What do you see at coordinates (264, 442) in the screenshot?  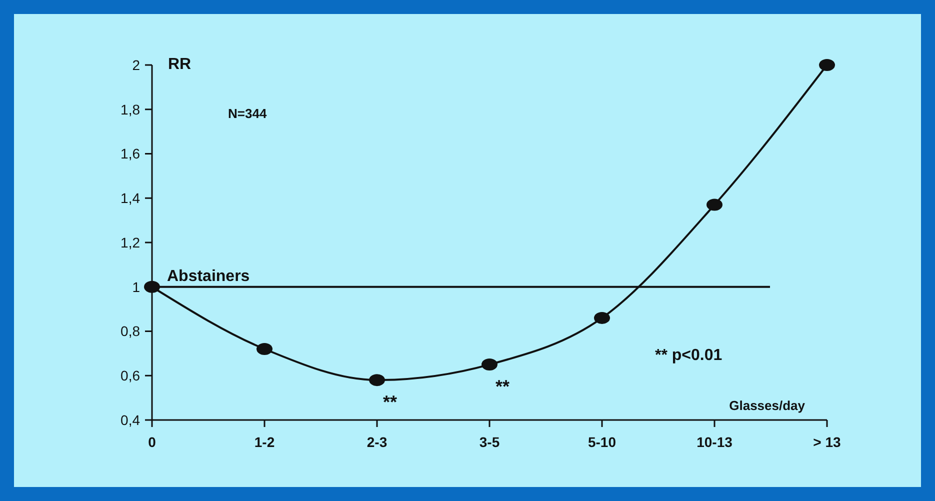 I see `x-tick-label: 1-2` at bounding box center [264, 442].